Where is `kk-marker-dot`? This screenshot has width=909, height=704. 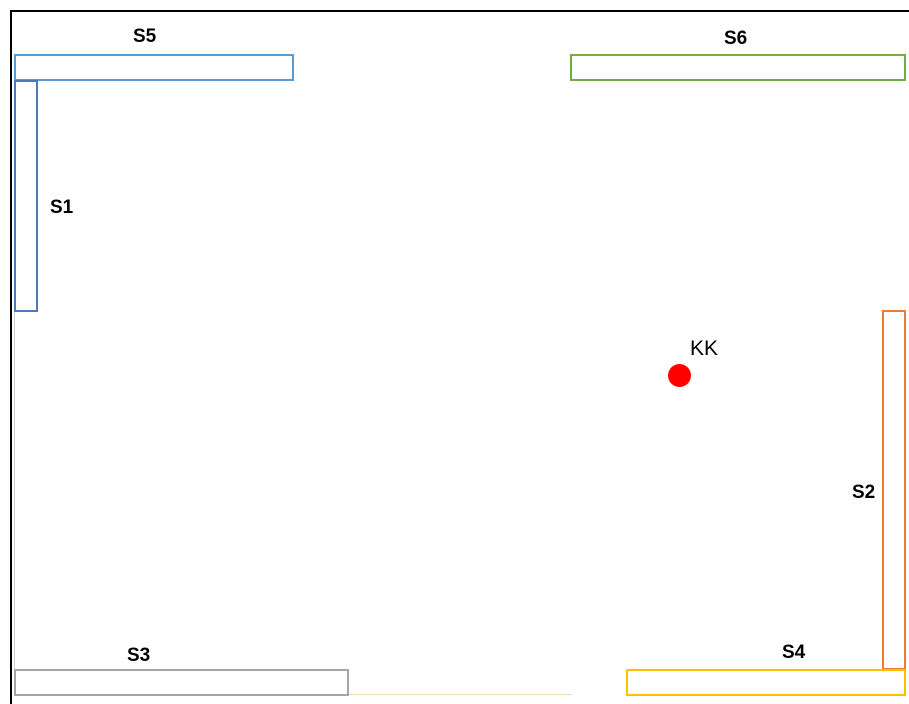
kk-marker-dot is located at coordinates (679, 375).